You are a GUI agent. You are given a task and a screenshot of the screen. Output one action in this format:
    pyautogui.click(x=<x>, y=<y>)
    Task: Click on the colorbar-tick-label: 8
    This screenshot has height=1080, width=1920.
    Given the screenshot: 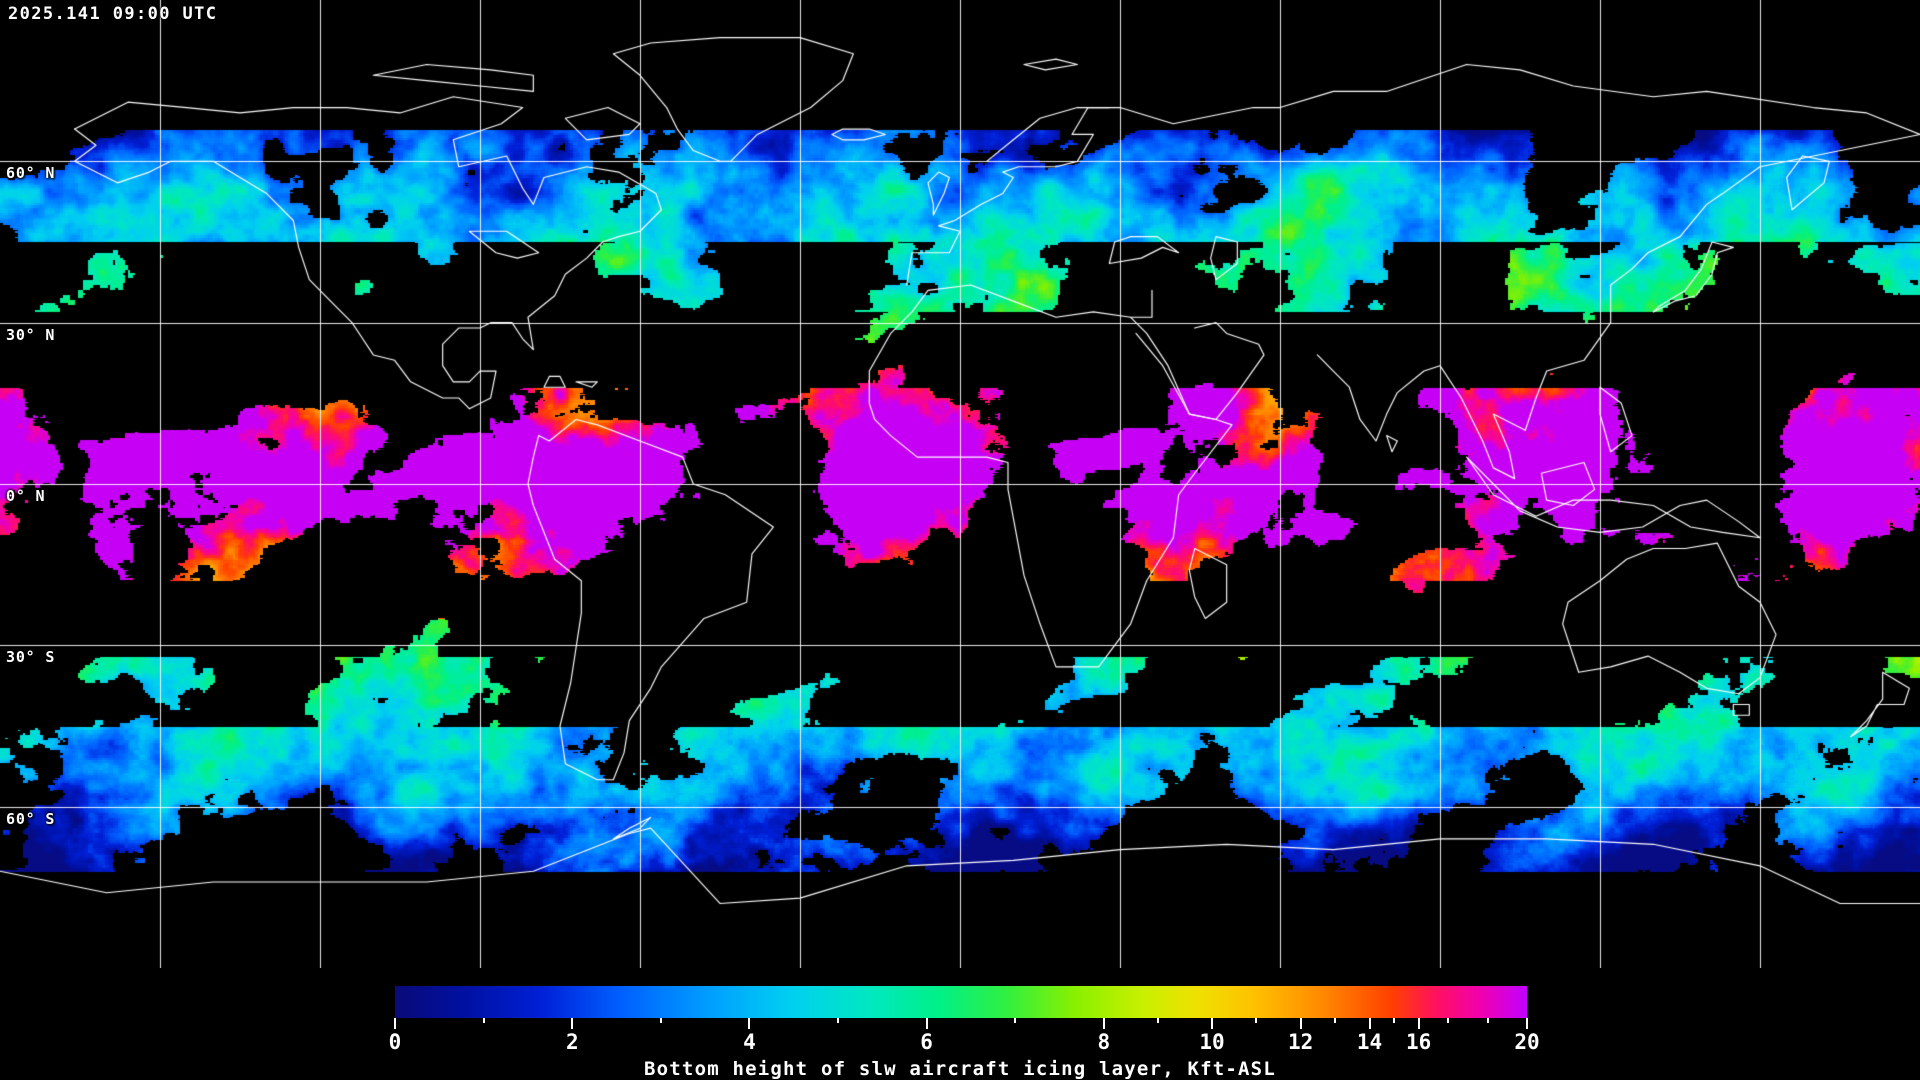 What is the action you would take?
    pyautogui.click(x=1104, y=1042)
    